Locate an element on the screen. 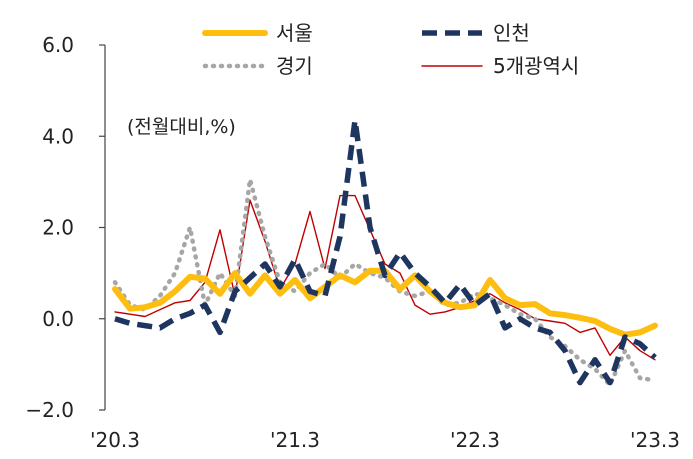 The image size is (693, 459). x-tick-label: '21.3 is located at coordinates (295, 440).